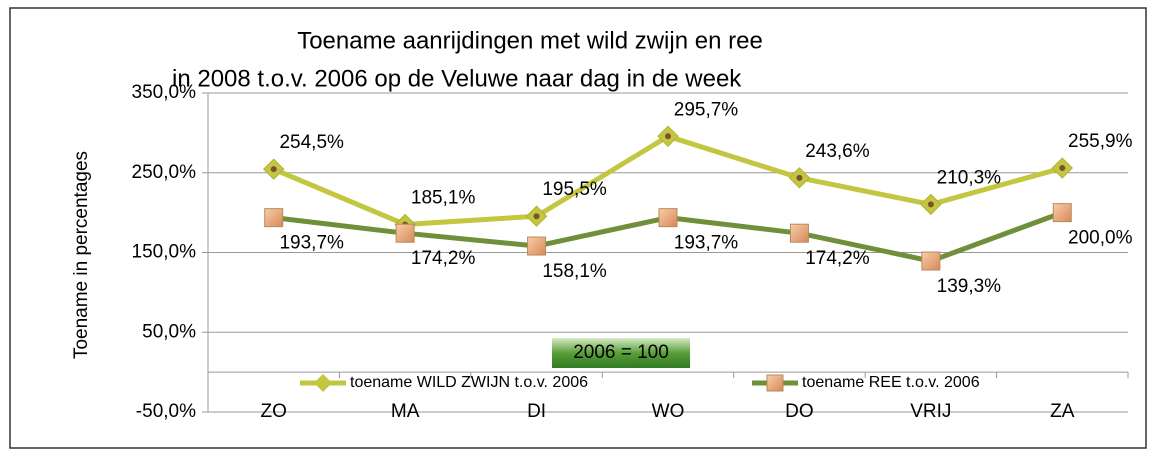 Image resolution: width=1156 pixels, height=456 pixels. Describe the element at coordinates (274, 411) in the screenshot. I see `x-tick-label: ZO` at that location.